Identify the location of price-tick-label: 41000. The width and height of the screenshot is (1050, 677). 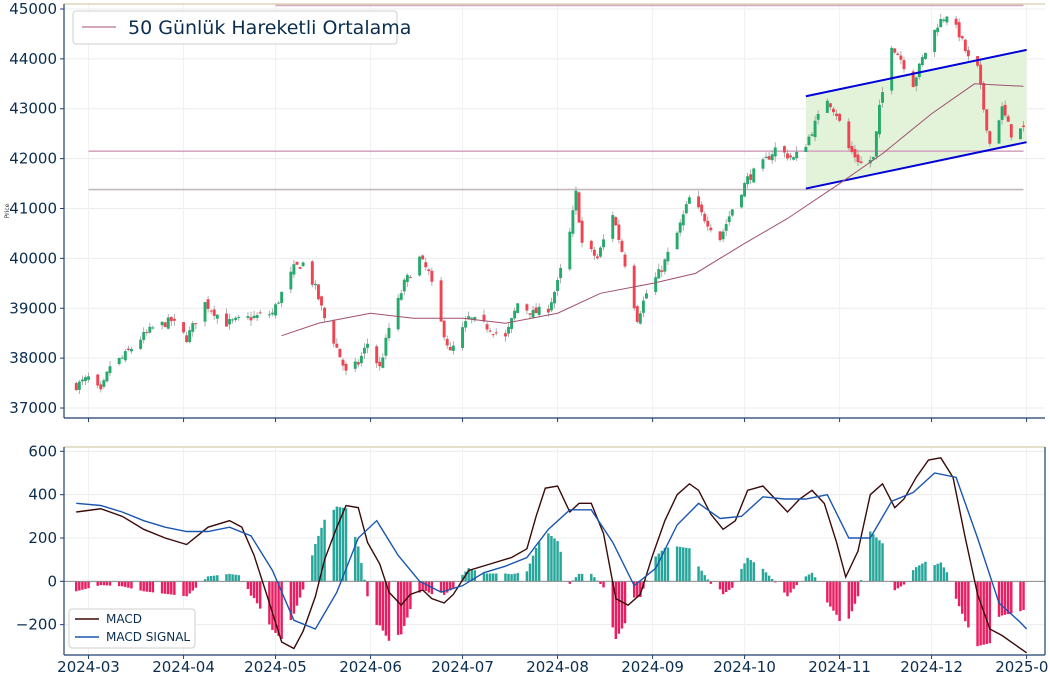
(33, 209).